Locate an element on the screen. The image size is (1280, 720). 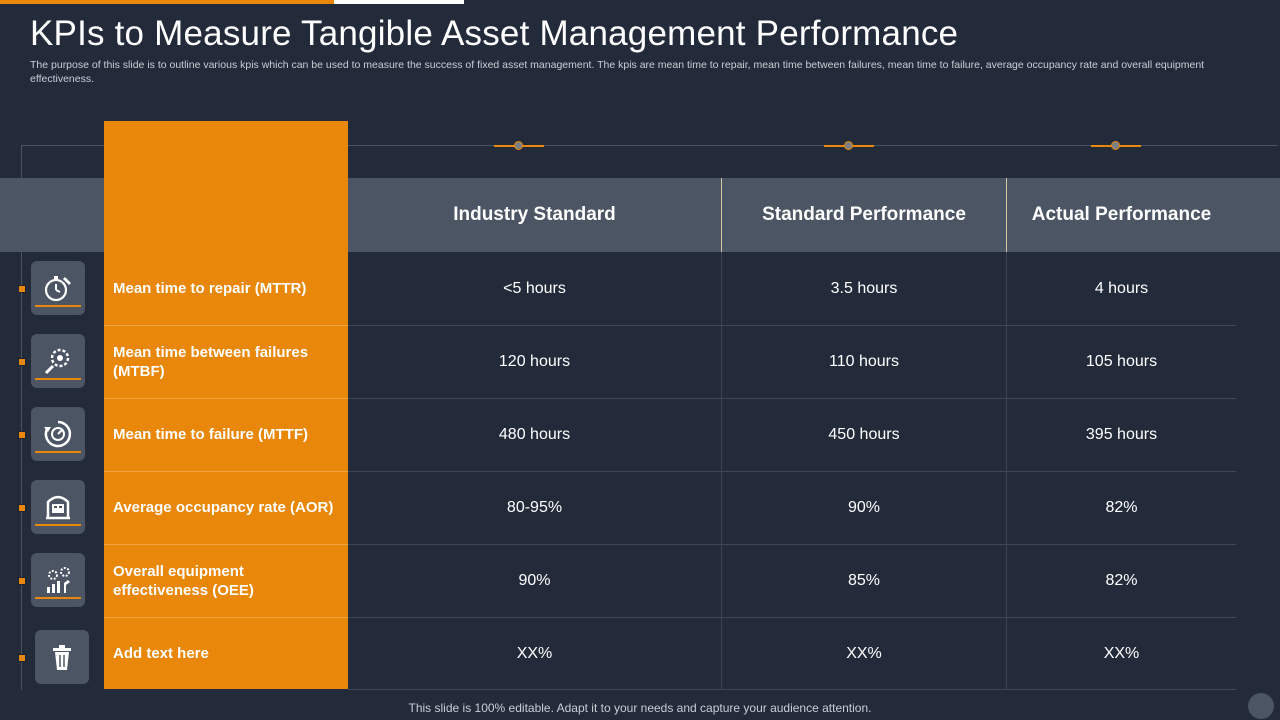
occupancy-icon is located at coordinates (58, 507).